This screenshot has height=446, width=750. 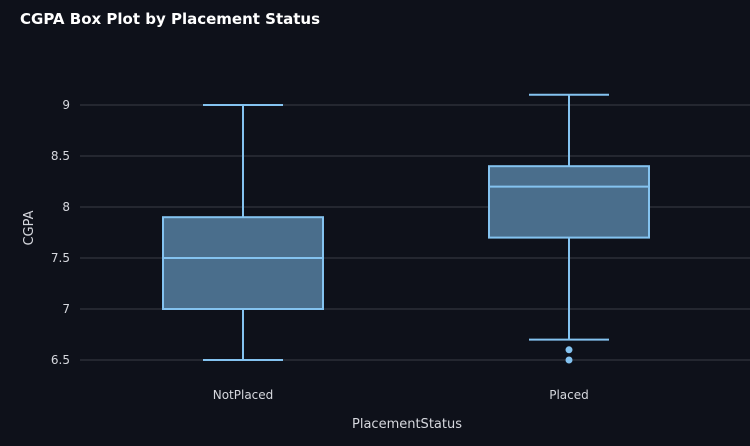 I want to click on x-tick-labels: NotPlaced Placed, so click(x=401, y=395).